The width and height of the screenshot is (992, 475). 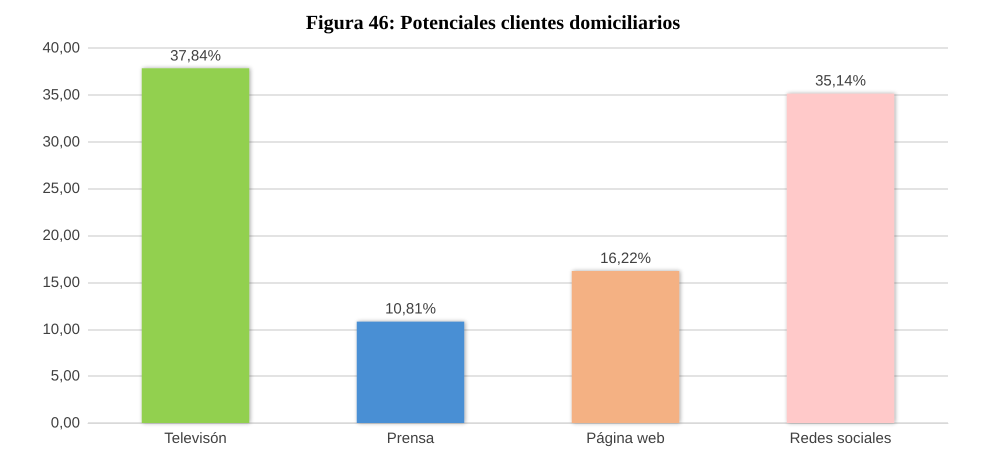 I want to click on y-tick-label: 30,00, so click(x=61, y=141).